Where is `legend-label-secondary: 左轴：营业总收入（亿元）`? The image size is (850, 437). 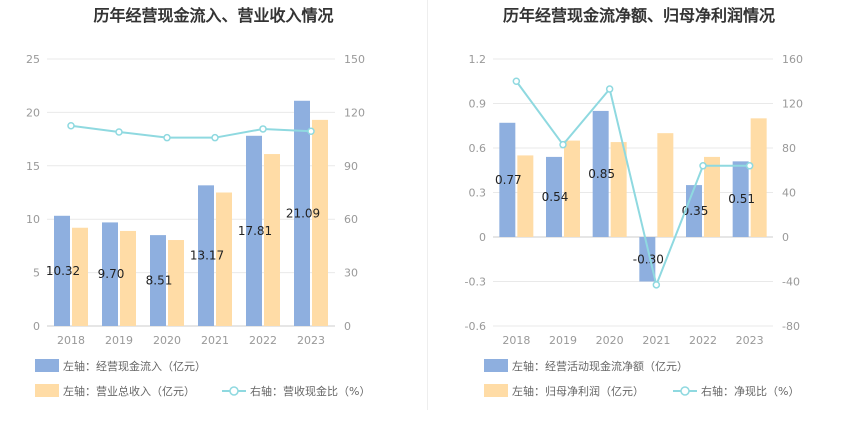
legend-label-secondary: 左轴：营业总收入（亿元） is located at coordinates (129, 391).